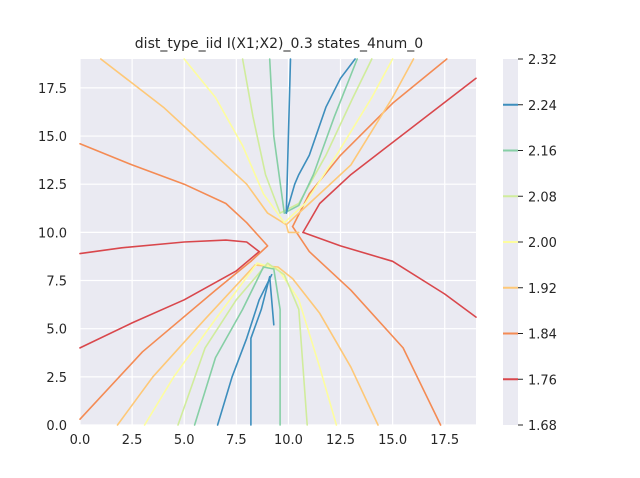 The image size is (640, 478). What do you see at coordinates (542, 60) in the screenshot?
I see `colorbar-tick-label: 2.32` at bounding box center [542, 60].